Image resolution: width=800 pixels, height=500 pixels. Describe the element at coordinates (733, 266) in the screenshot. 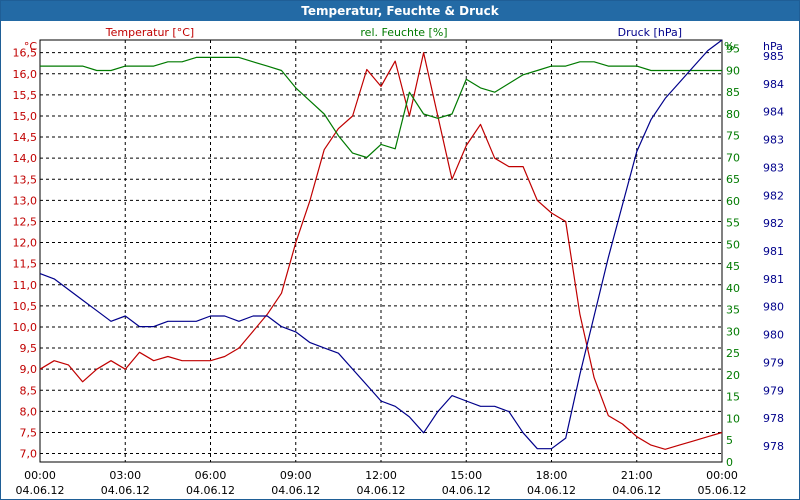

I see `humidity-tick-label: 45` at that location.